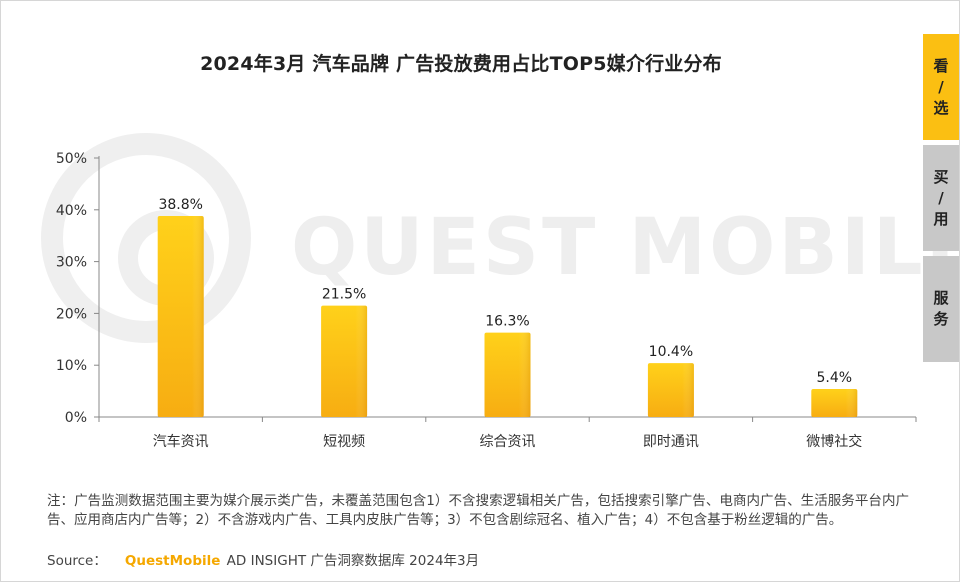 Image resolution: width=960 pixels, height=582 pixels. I want to click on side-tab-buy-use: 买 / 用, so click(941, 198).